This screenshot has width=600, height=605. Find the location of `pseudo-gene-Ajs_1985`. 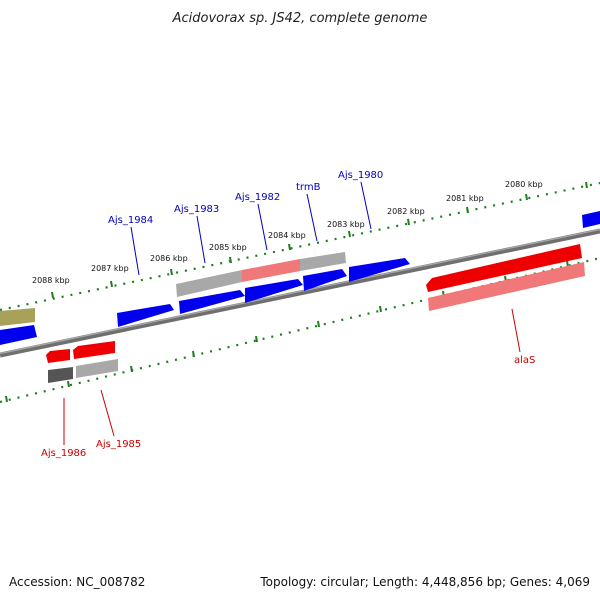

pseudo-gene-Ajs_1985 is located at coordinates (97, 368).